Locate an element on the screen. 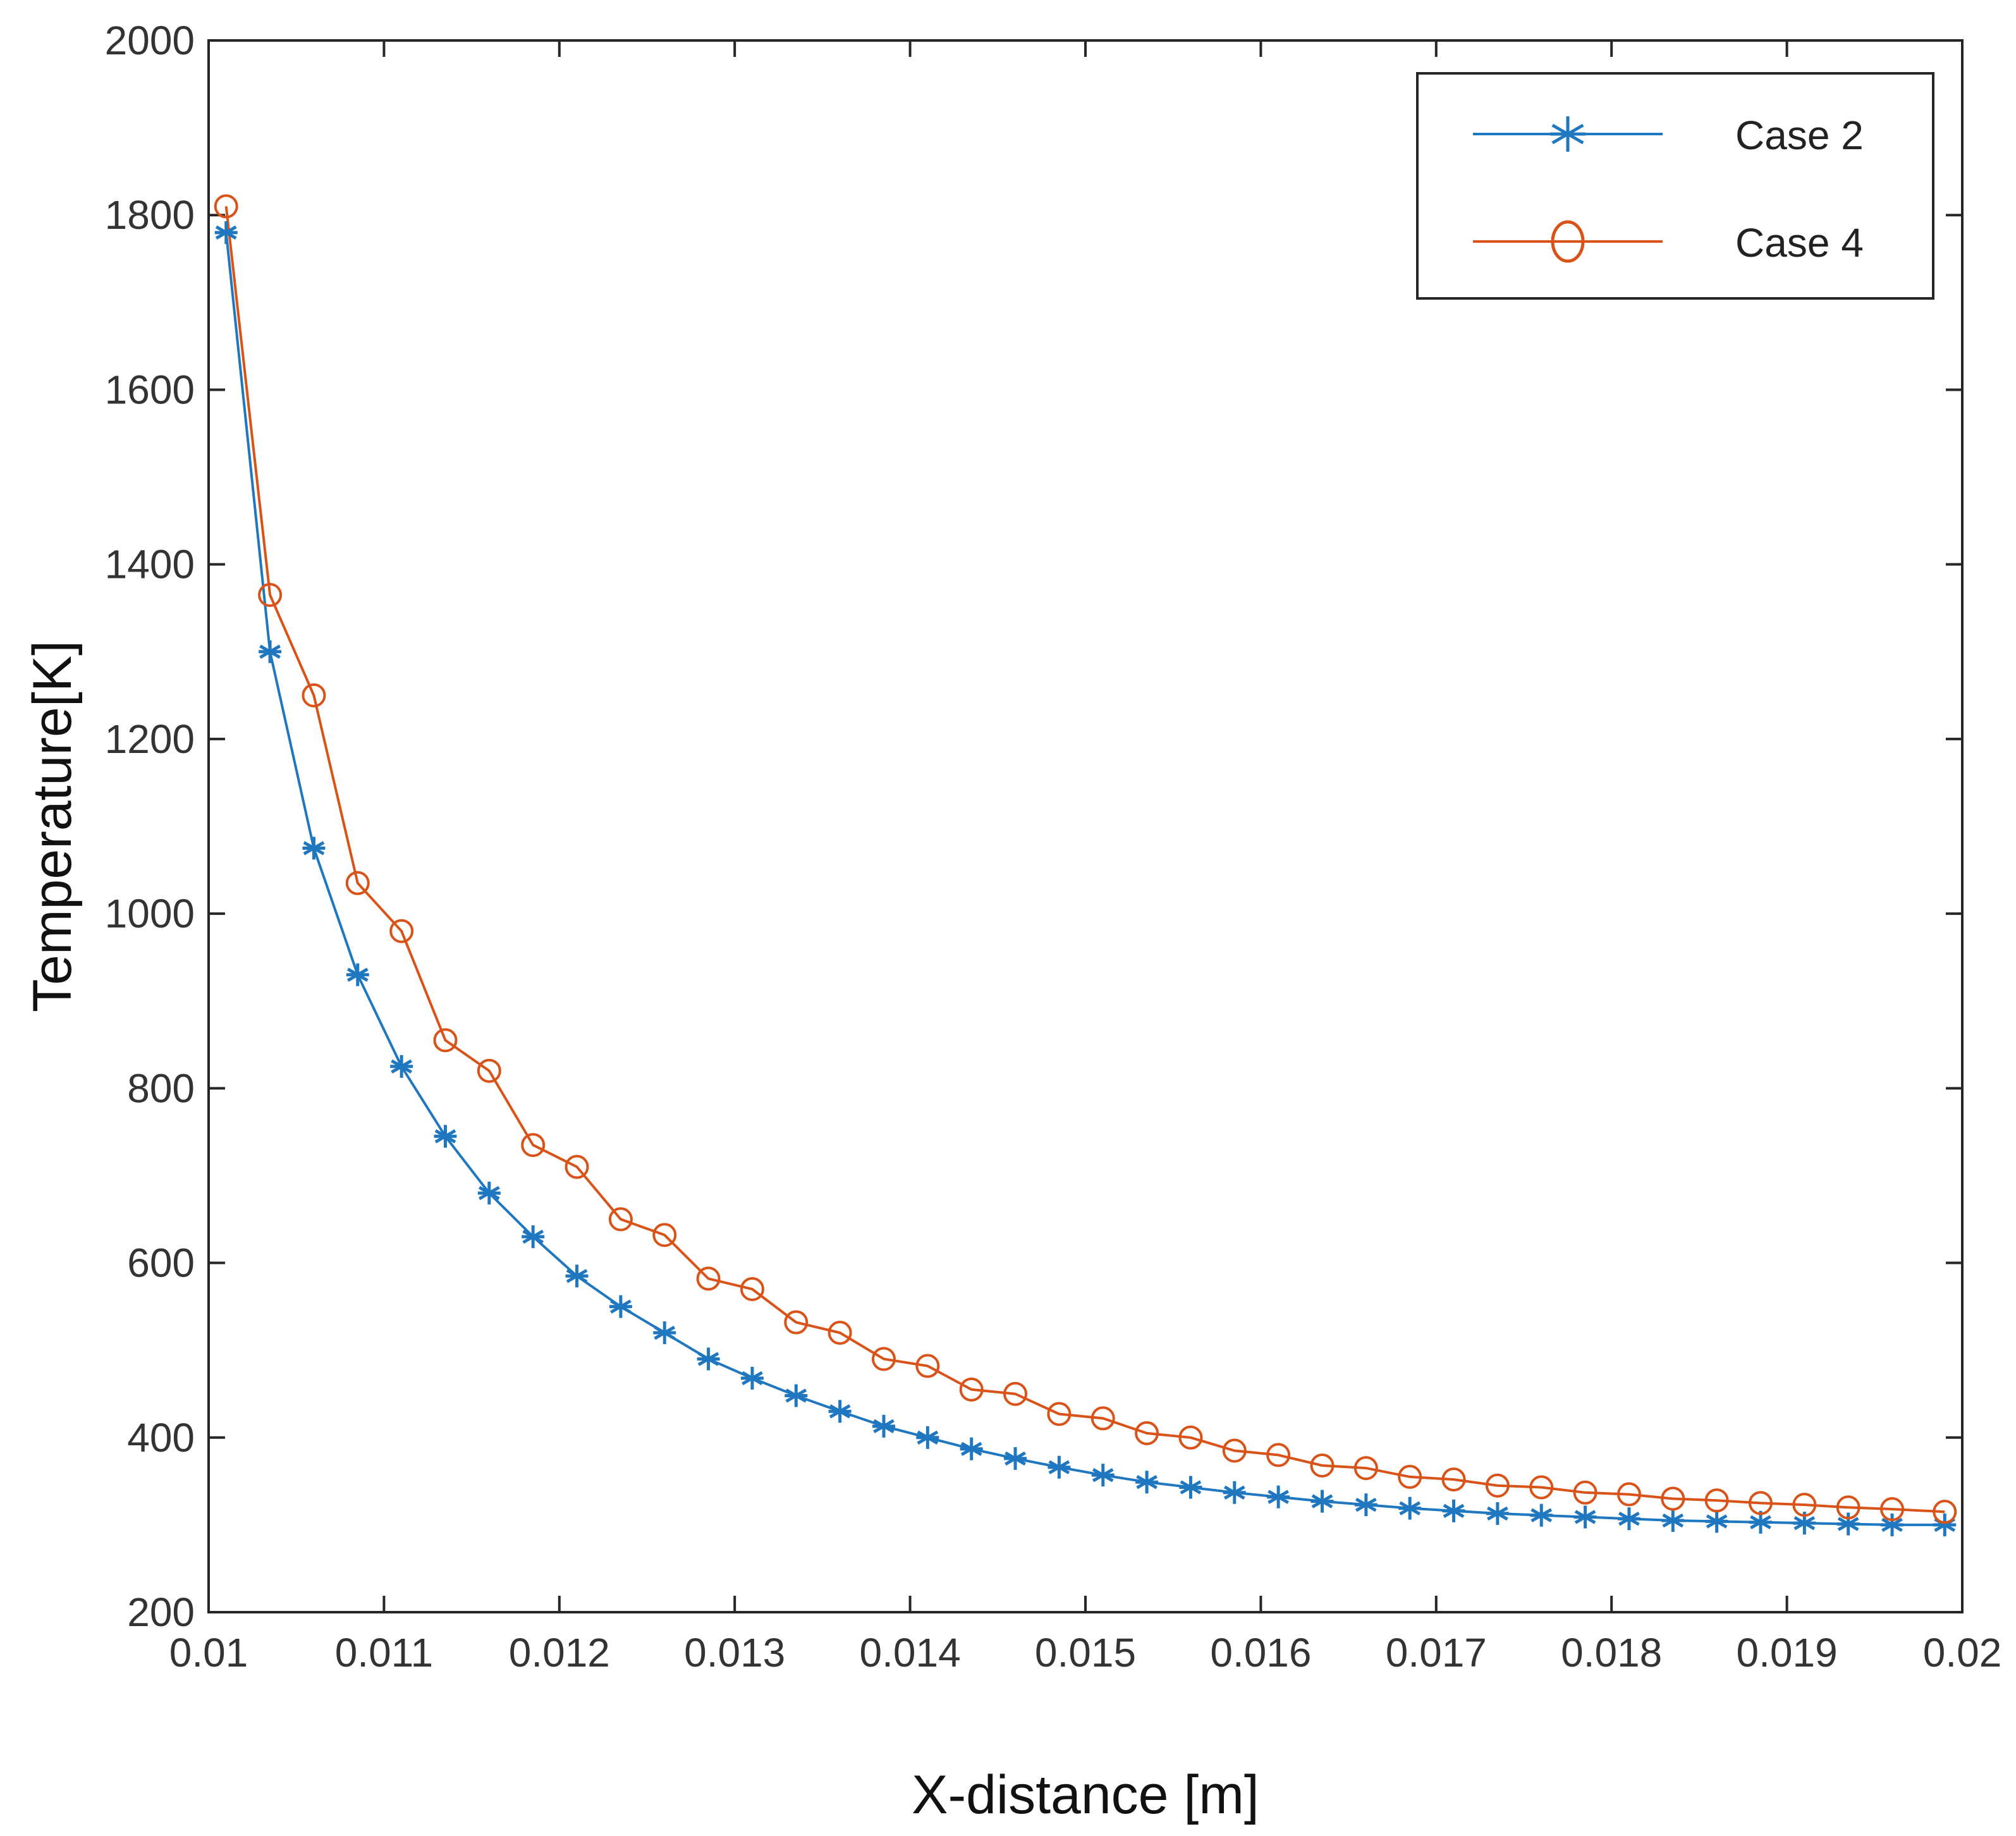 The image size is (2016, 1836). x-tick-label: 0.013 is located at coordinates (735, 1652).